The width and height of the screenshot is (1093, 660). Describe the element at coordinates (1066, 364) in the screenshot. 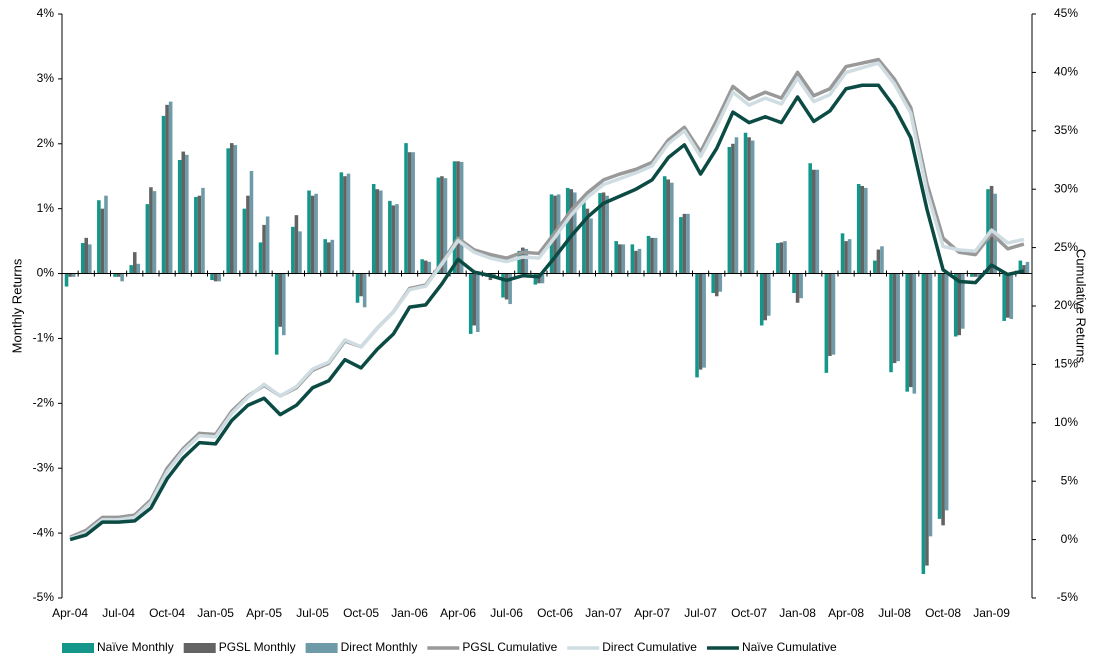

I see `y2-tick-label: 15%` at that location.